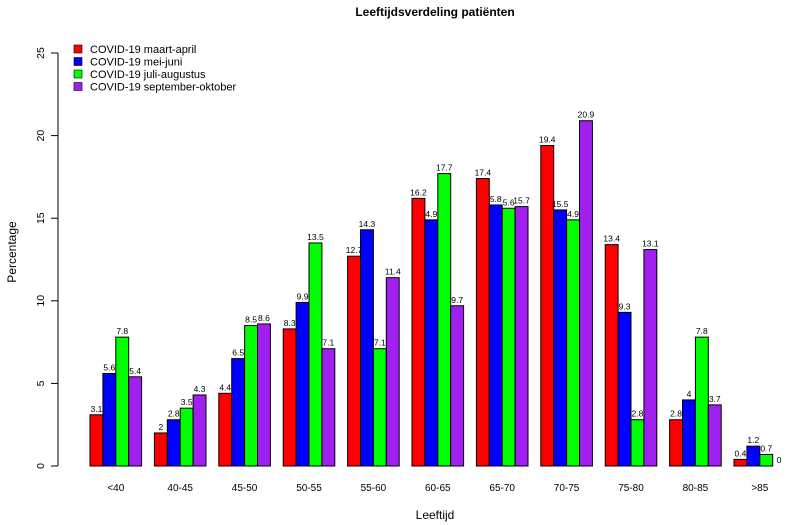 Image resolution: width=800 pixels, height=525 pixels. I want to click on category-label: 45-50, so click(245, 488).